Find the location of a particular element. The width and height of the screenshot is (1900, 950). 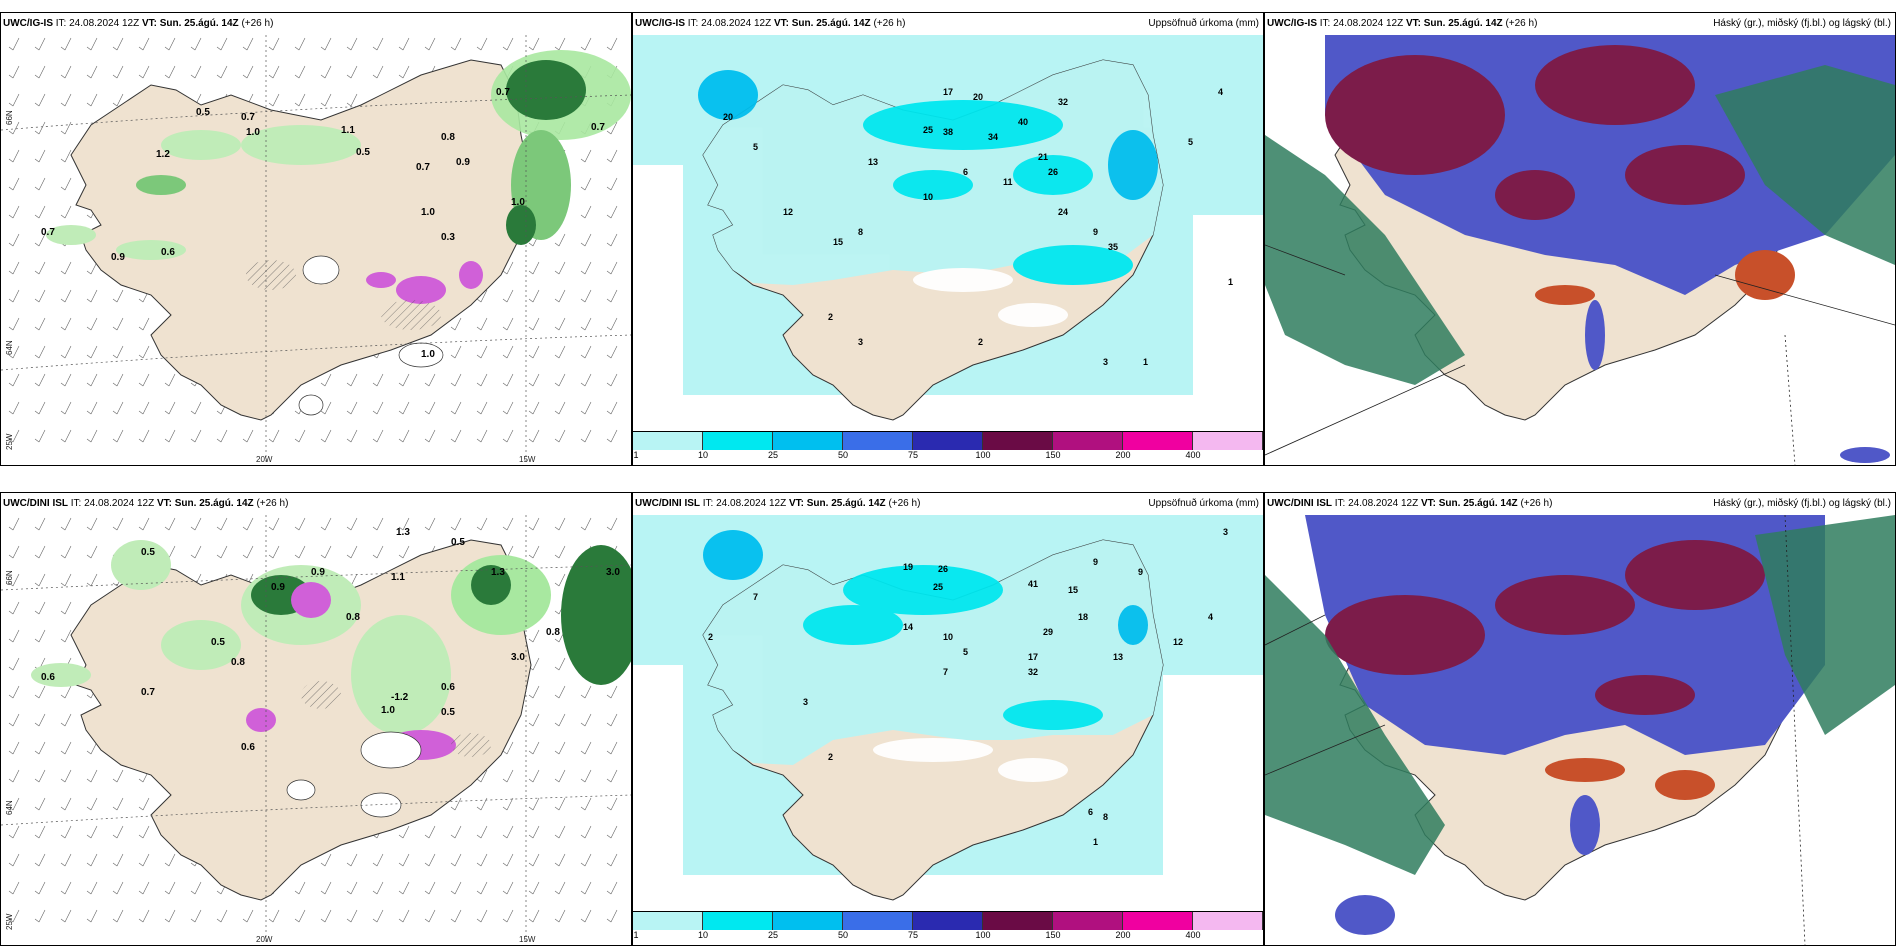

init-time: IT: 24.08.2024 12Z is located at coordinates (744, 503).